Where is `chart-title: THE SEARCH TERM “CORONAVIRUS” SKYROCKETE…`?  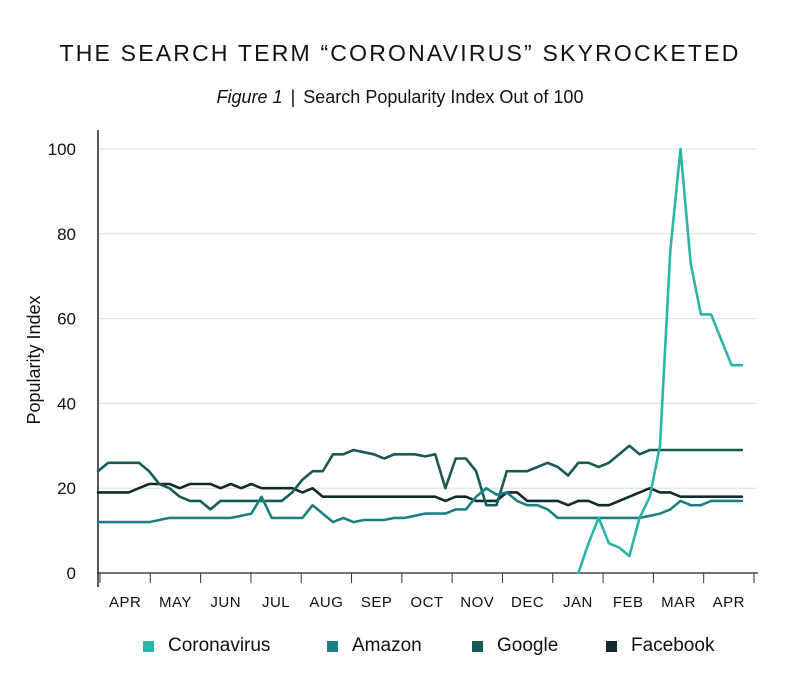 chart-title: THE SEARCH TERM “CORONAVIRUS” SKYROCKETE… is located at coordinates (400, 53).